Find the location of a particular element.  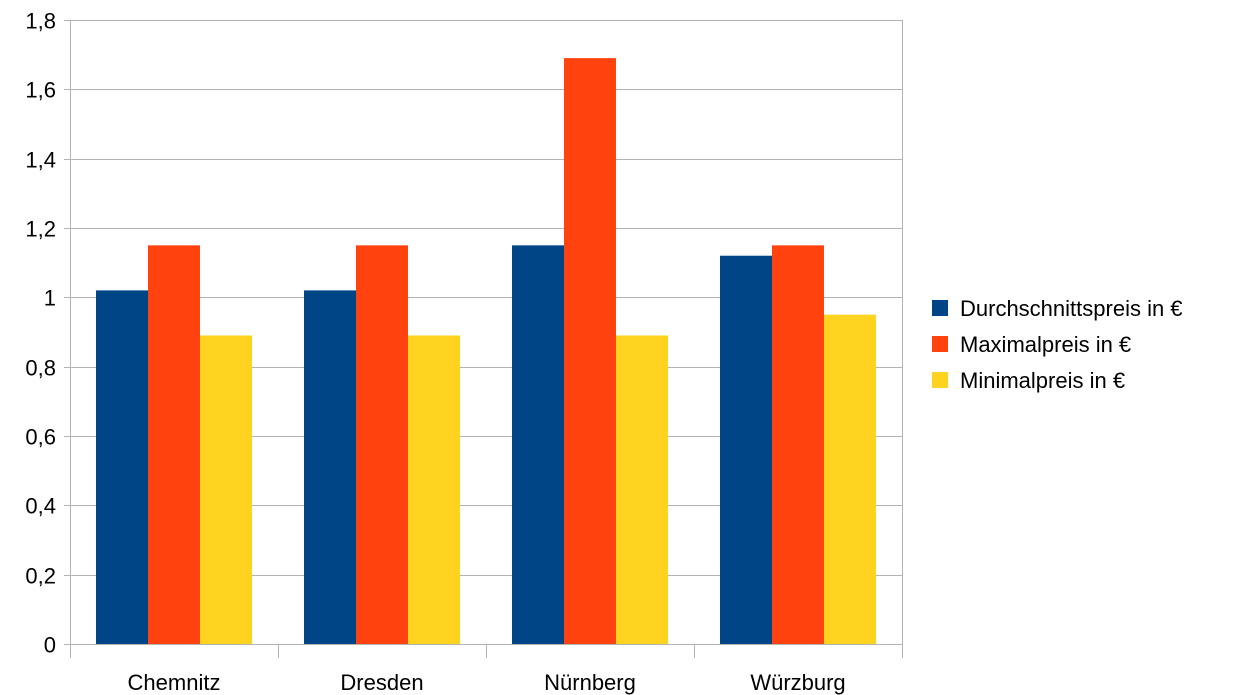

bar-nürnberg-series-0 is located at coordinates (538, 445).